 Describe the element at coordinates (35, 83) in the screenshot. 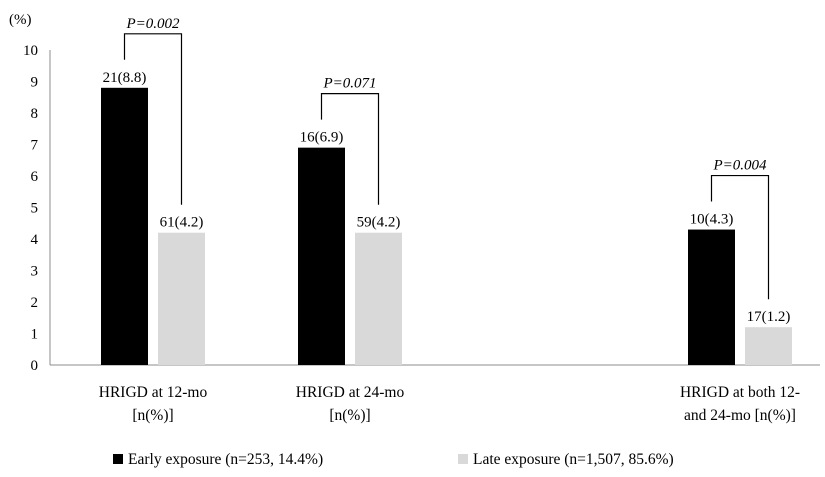

I see `y-tick-label: 9` at that location.